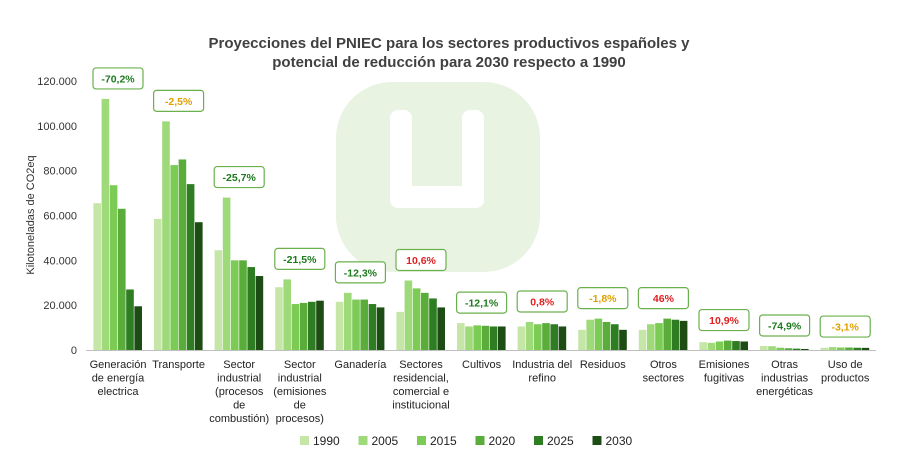  I want to click on legend-label-2025: 2025, so click(560, 441).